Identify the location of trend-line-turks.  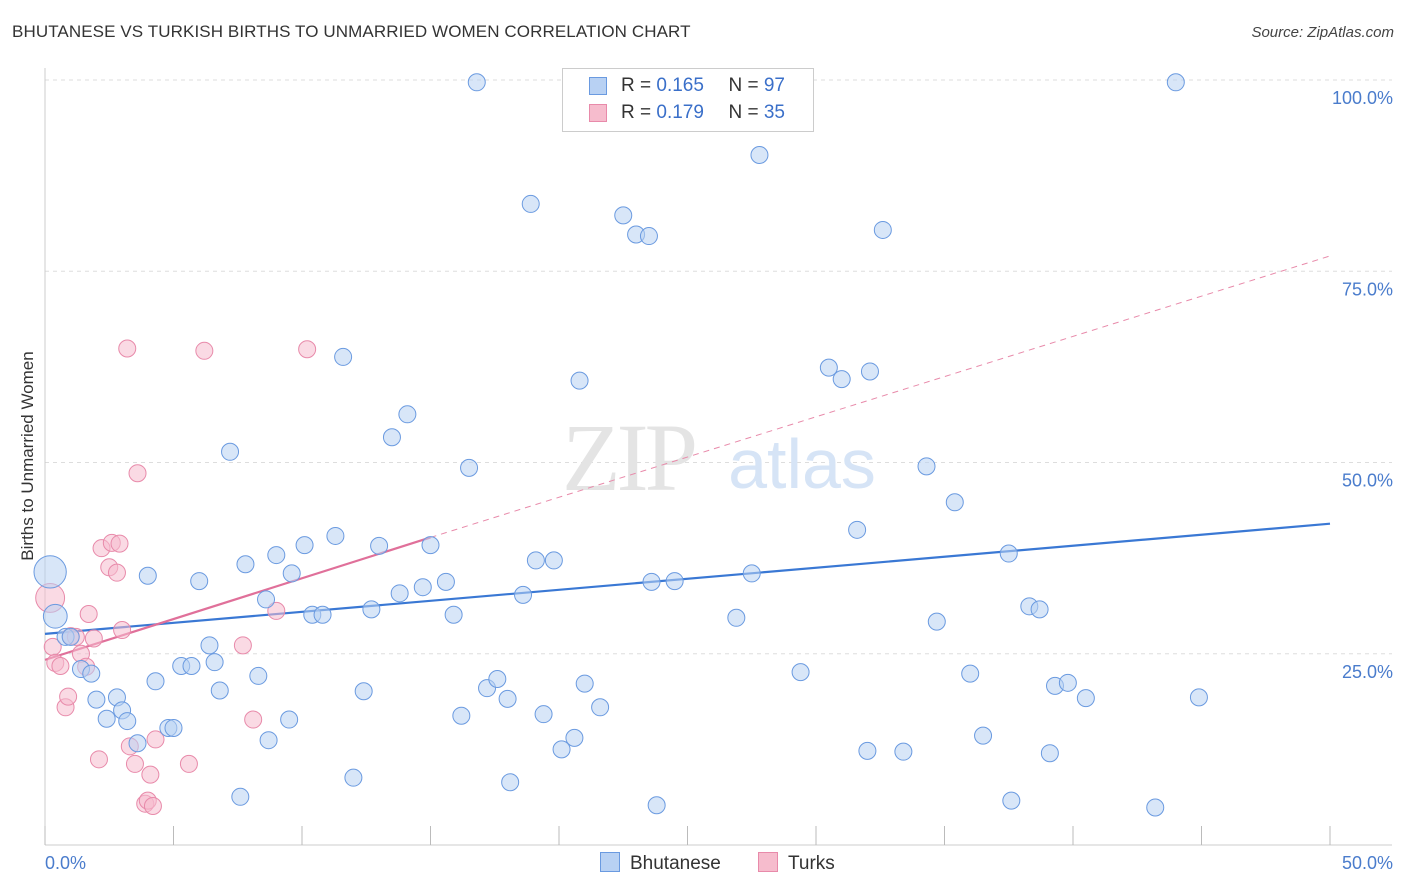
(237, 598).